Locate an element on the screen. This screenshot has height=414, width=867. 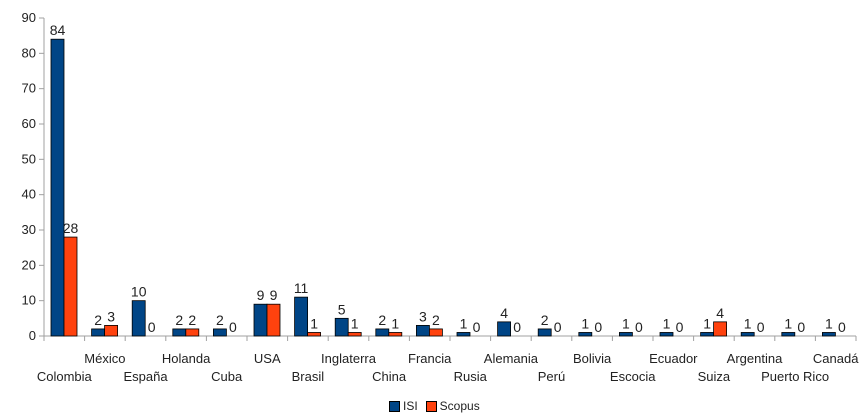
y-axis: 0 10 20 30 40 50 60 70 80 90 is located at coordinates (33, 176).